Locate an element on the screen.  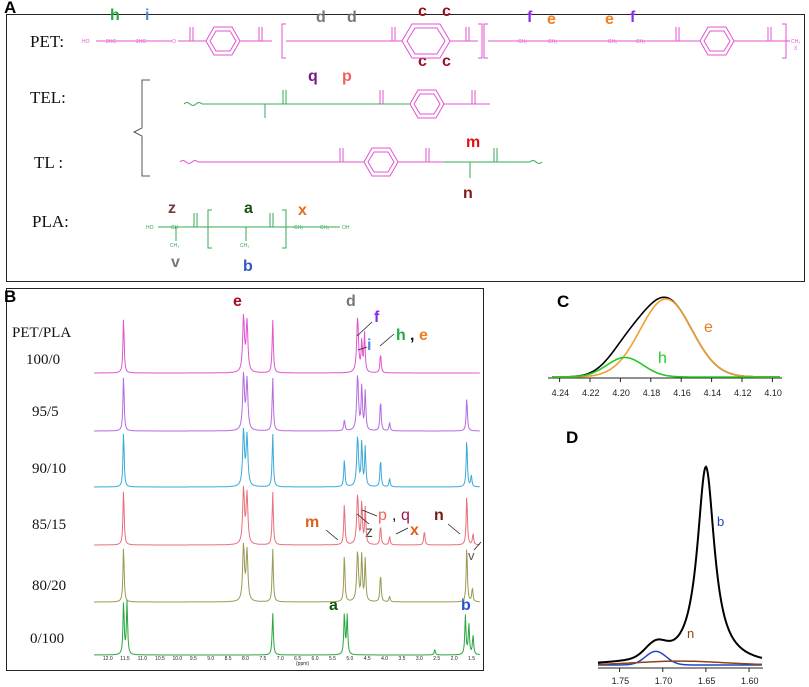
pet-name: PET: is located at coordinates (47, 41).